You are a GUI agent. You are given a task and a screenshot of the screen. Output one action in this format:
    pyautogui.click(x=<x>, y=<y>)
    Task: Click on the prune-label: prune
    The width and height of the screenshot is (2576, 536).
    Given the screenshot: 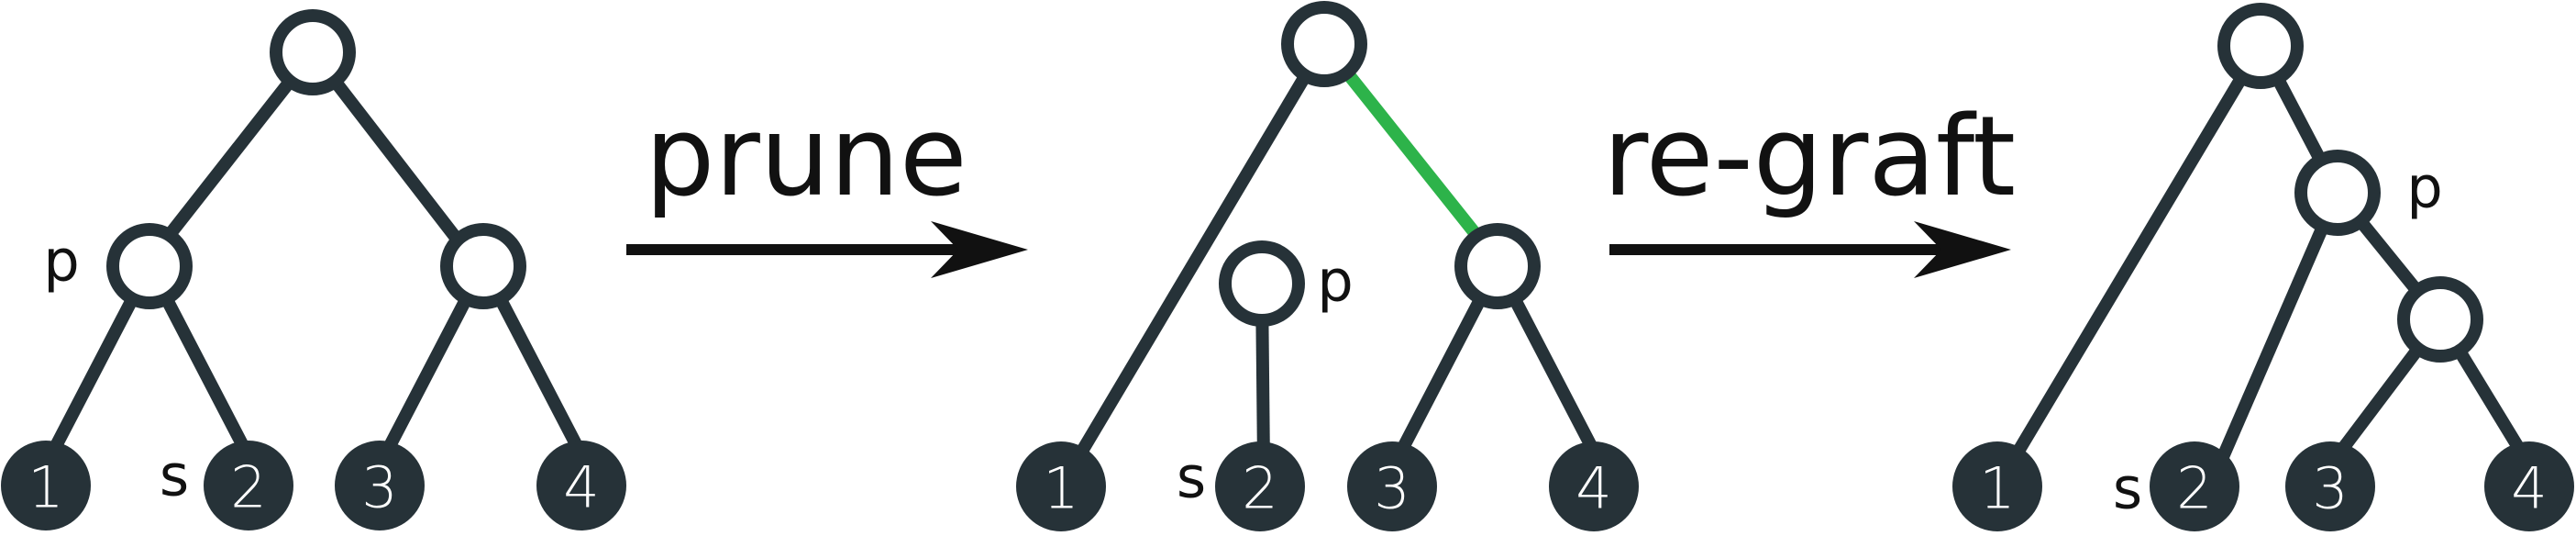 What is the action you would take?
    pyautogui.click(x=806, y=157)
    